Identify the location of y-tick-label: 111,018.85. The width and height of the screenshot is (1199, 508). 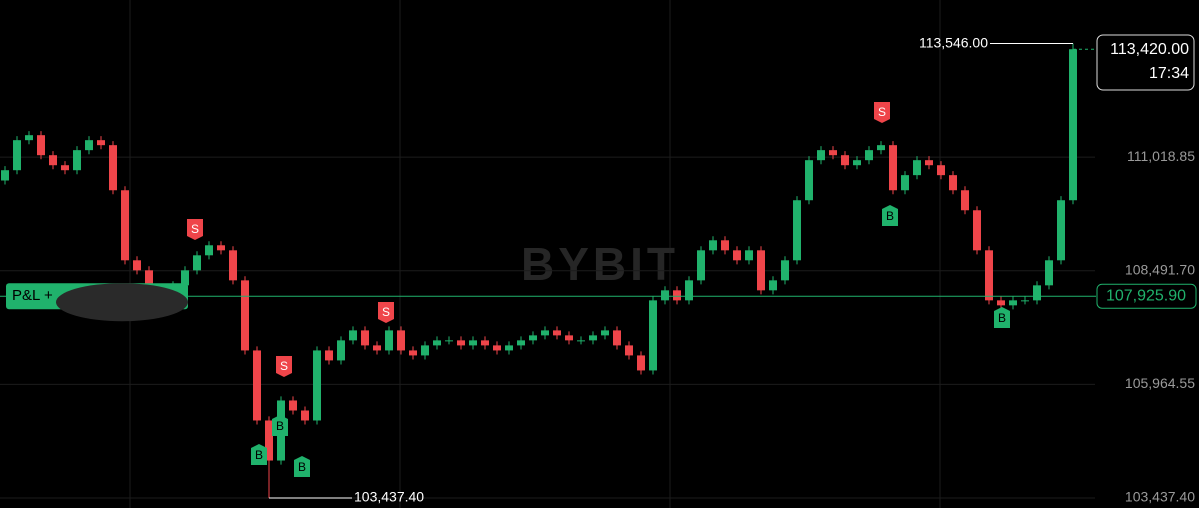
(1161, 156).